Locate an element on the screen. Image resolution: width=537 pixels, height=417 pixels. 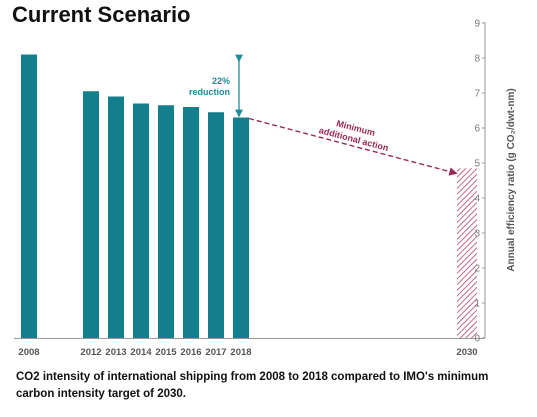
reduction-word-label: reduction is located at coordinates (209, 92).